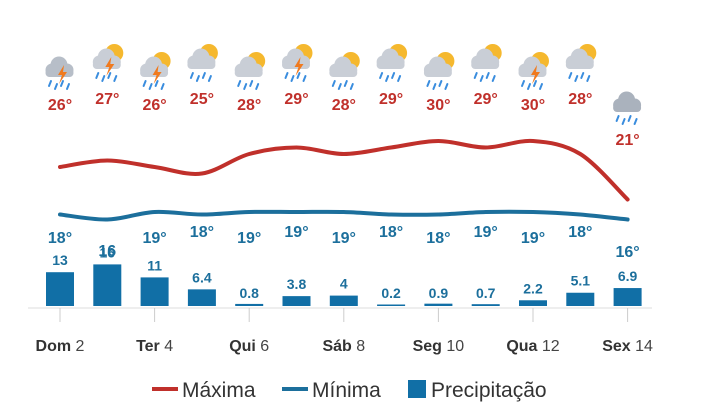  I want to click on max-temp-label: 25°, so click(202, 99).